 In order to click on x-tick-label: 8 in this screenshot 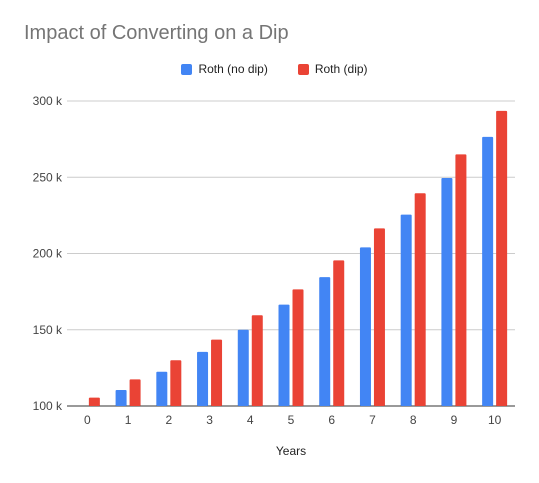, I will do `click(413, 420)`.